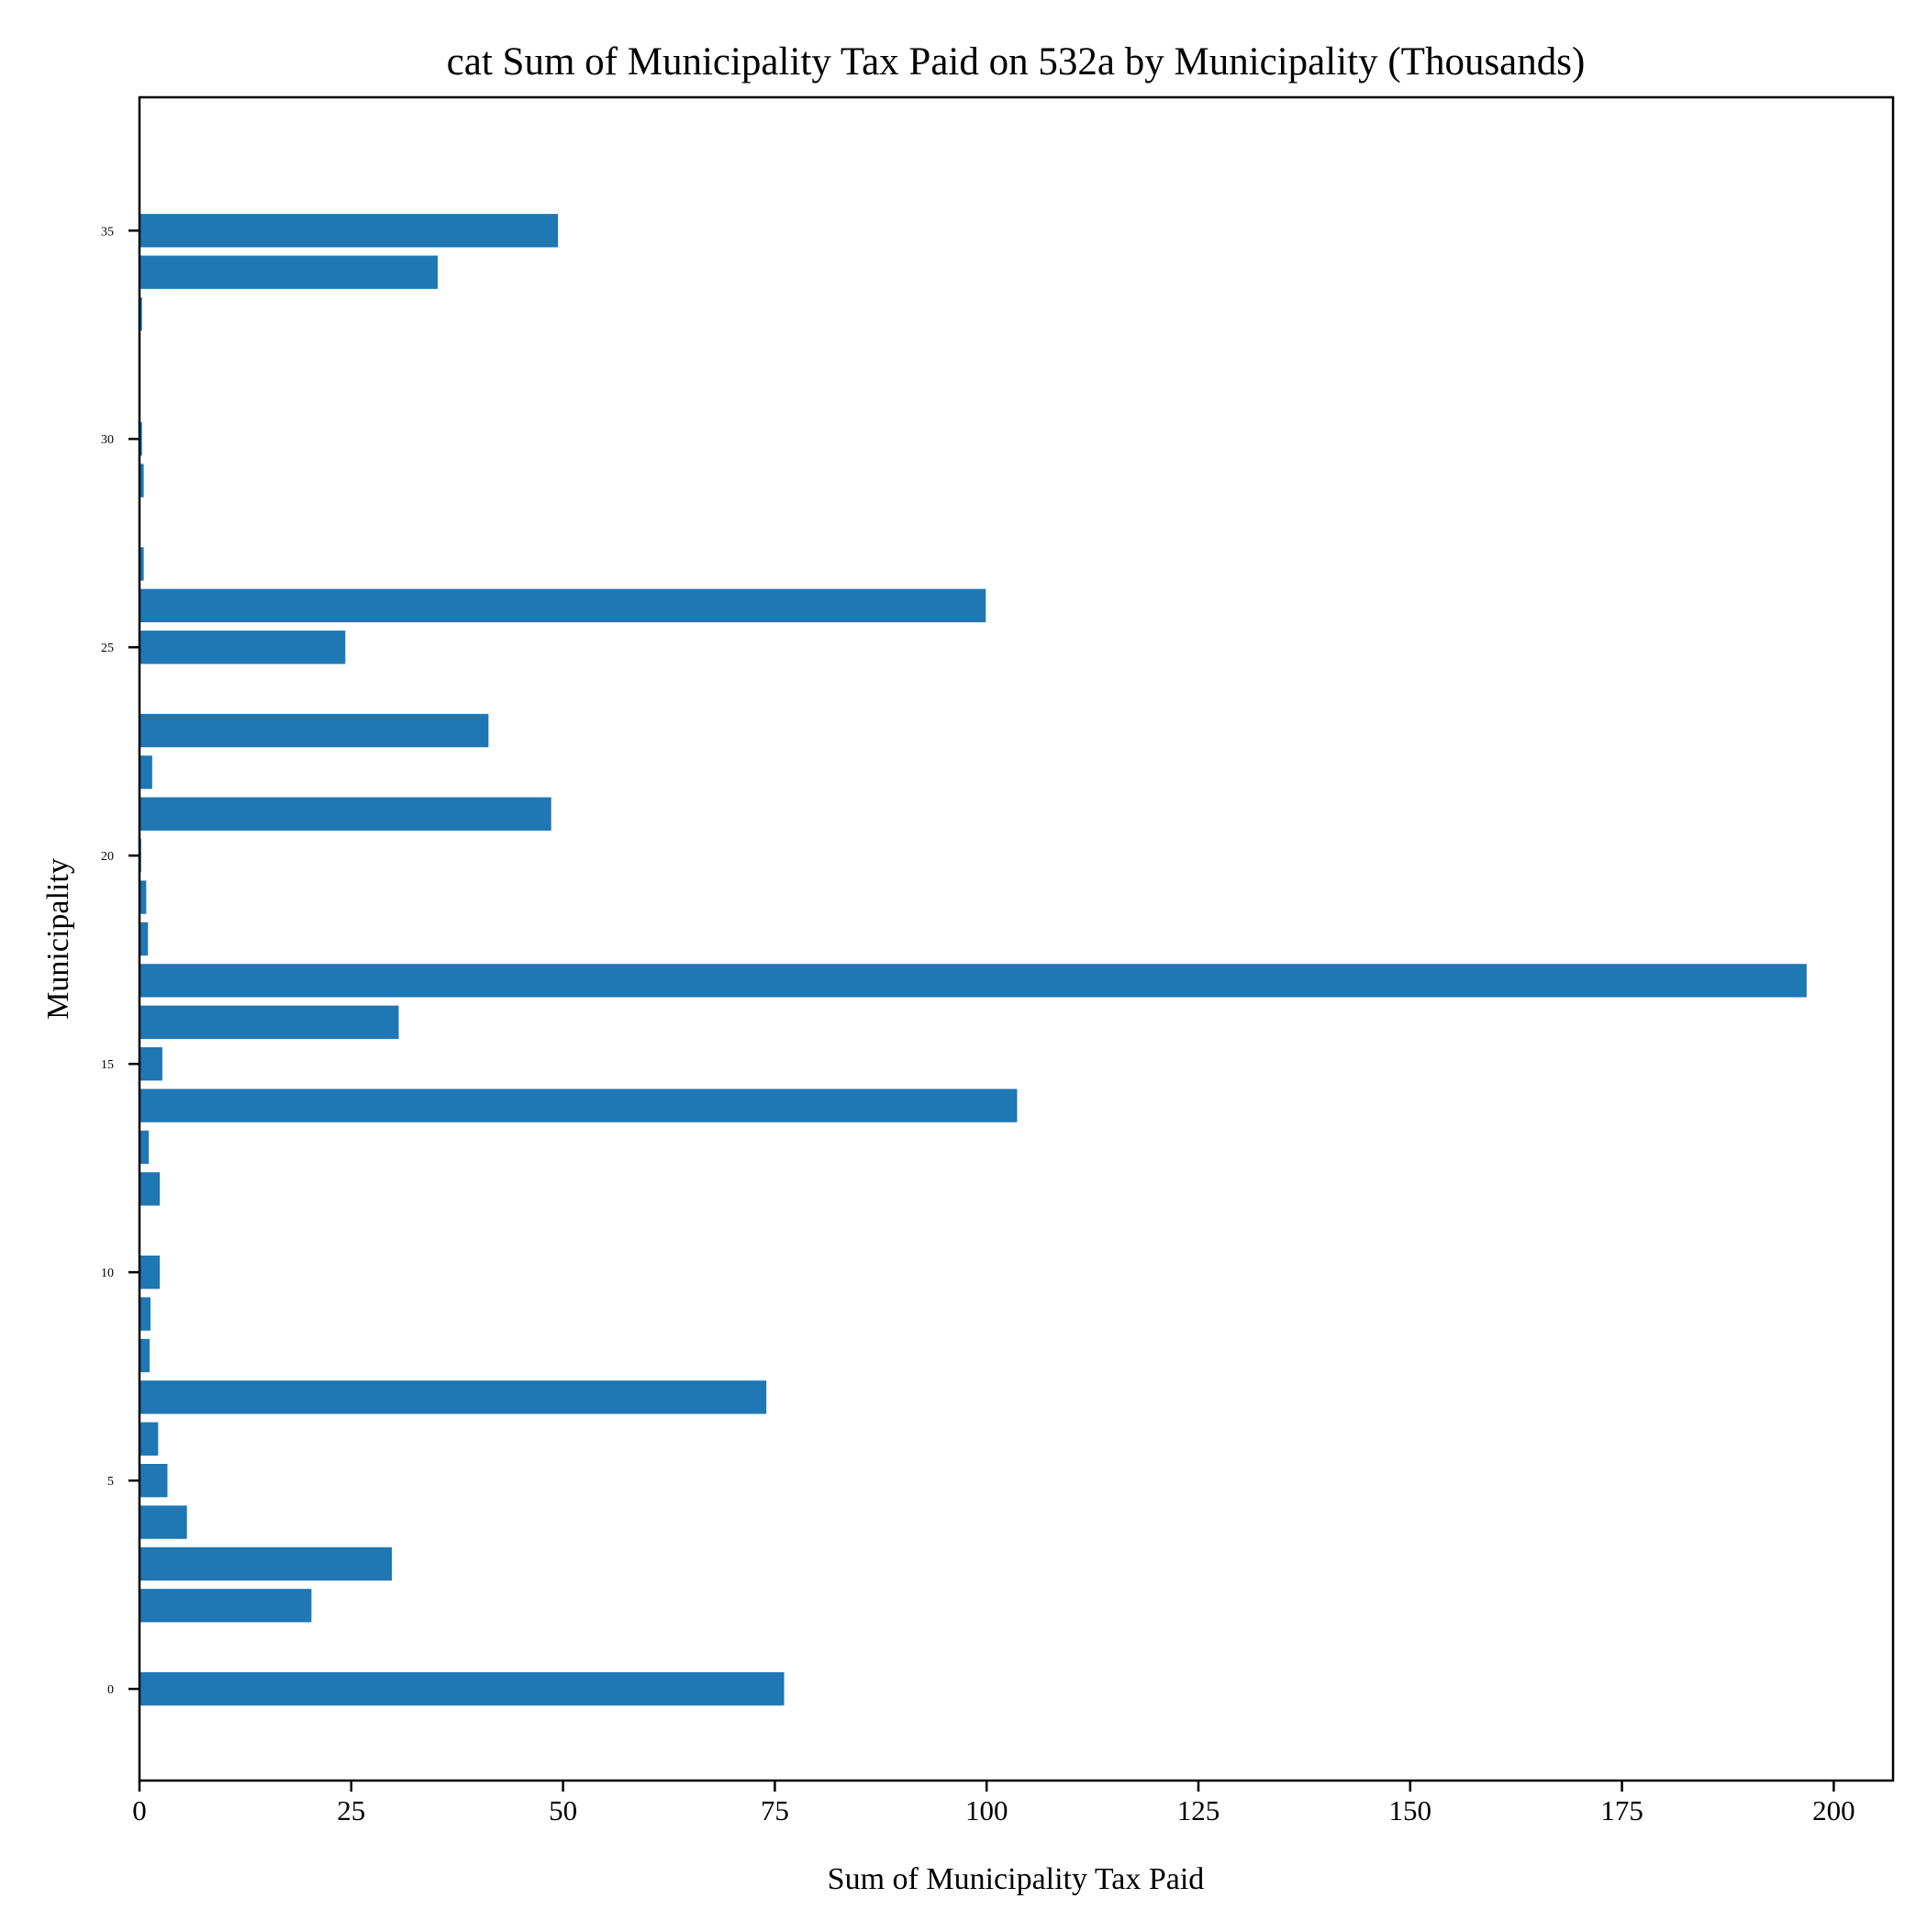 The image size is (1927, 1932). Describe the element at coordinates (1833, 1810) in the screenshot. I see `x-tick-label: 200` at that location.